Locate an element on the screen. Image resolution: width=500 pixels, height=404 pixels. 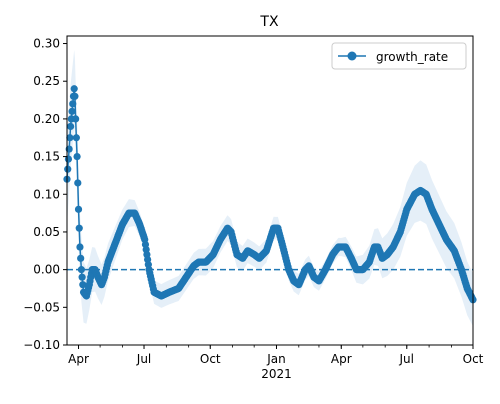
legend-box is located at coordinates (399, 56).